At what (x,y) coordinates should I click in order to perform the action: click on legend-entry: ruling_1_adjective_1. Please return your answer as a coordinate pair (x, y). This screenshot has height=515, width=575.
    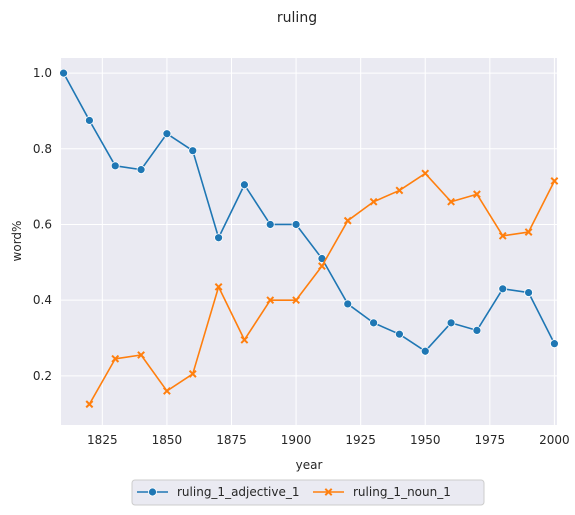
    Looking at the image, I should click on (218, 492).